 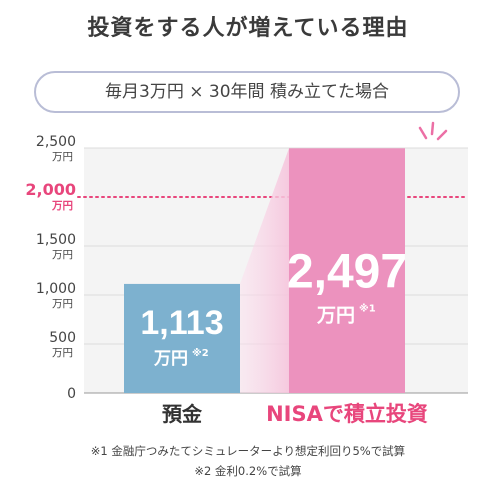 I want to click on category-labels: 預金 NISAで積立投資, so click(x=295, y=414).